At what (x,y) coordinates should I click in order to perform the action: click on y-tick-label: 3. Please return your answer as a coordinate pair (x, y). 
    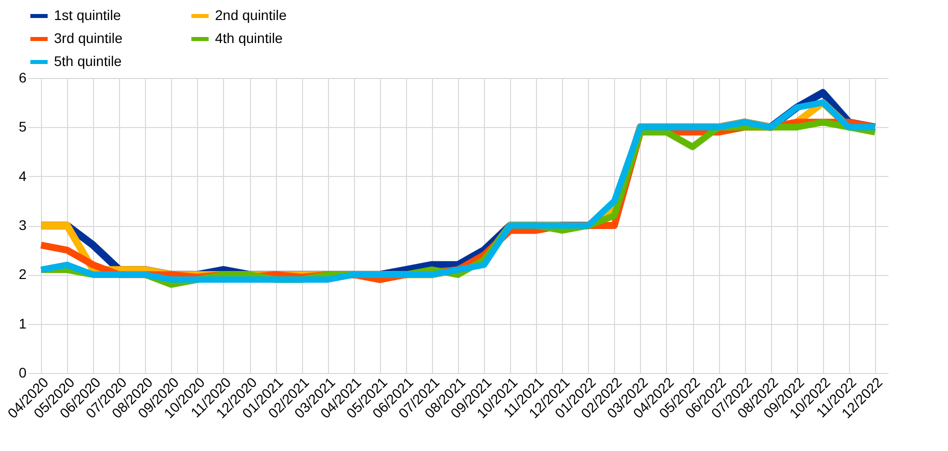
    Looking at the image, I should click on (22, 225).